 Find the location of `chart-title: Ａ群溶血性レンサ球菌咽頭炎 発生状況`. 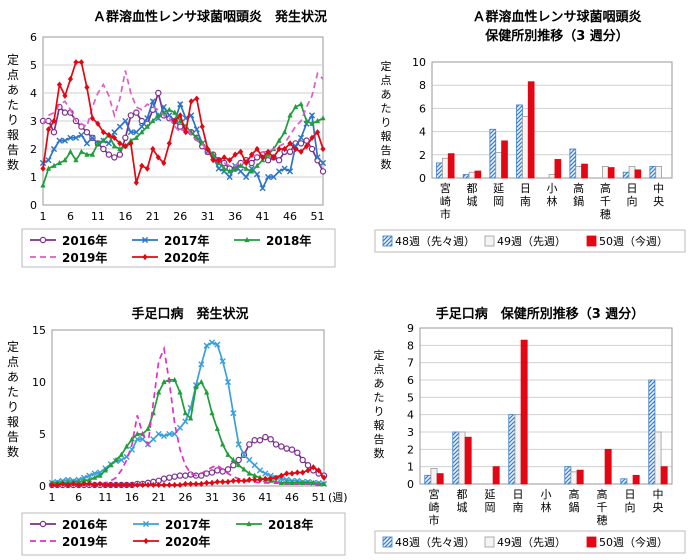

chart-title: Ａ群溶血性レンサ球菌咽頭炎 発生状況 is located at coordinates (210, 17).